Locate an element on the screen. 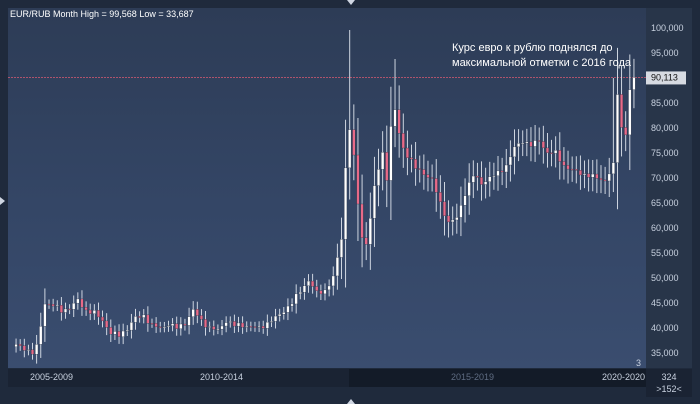  time-axis-shaded-segment is located at coordinates (497, 378).